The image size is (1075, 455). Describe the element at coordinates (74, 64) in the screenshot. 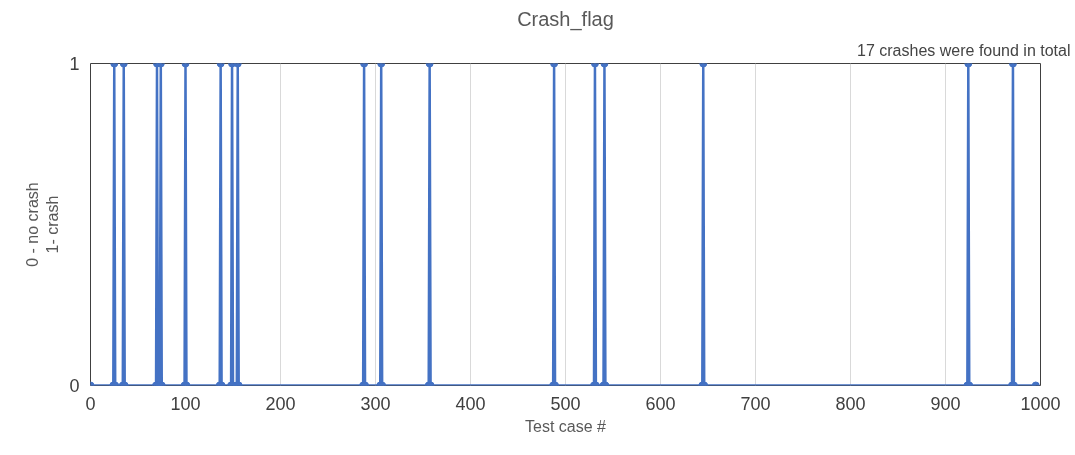

I see `y-tick-label: 1` at that location.